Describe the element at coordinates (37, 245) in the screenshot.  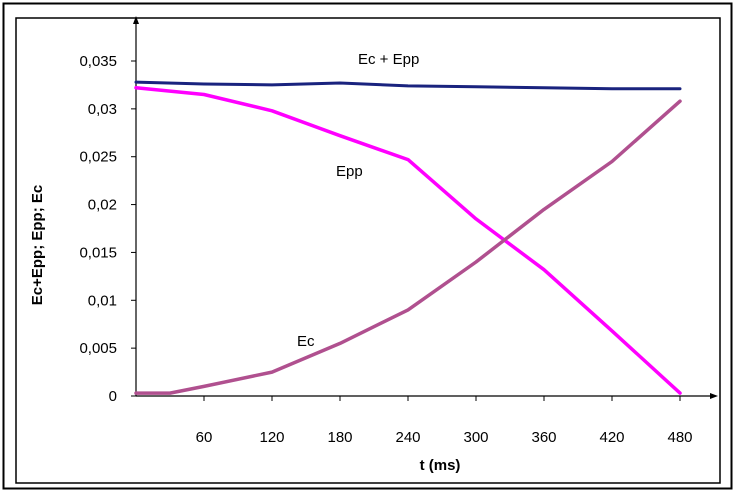
I see `y-axis-title: Ec+Epp; Epp; Ec` at that location.